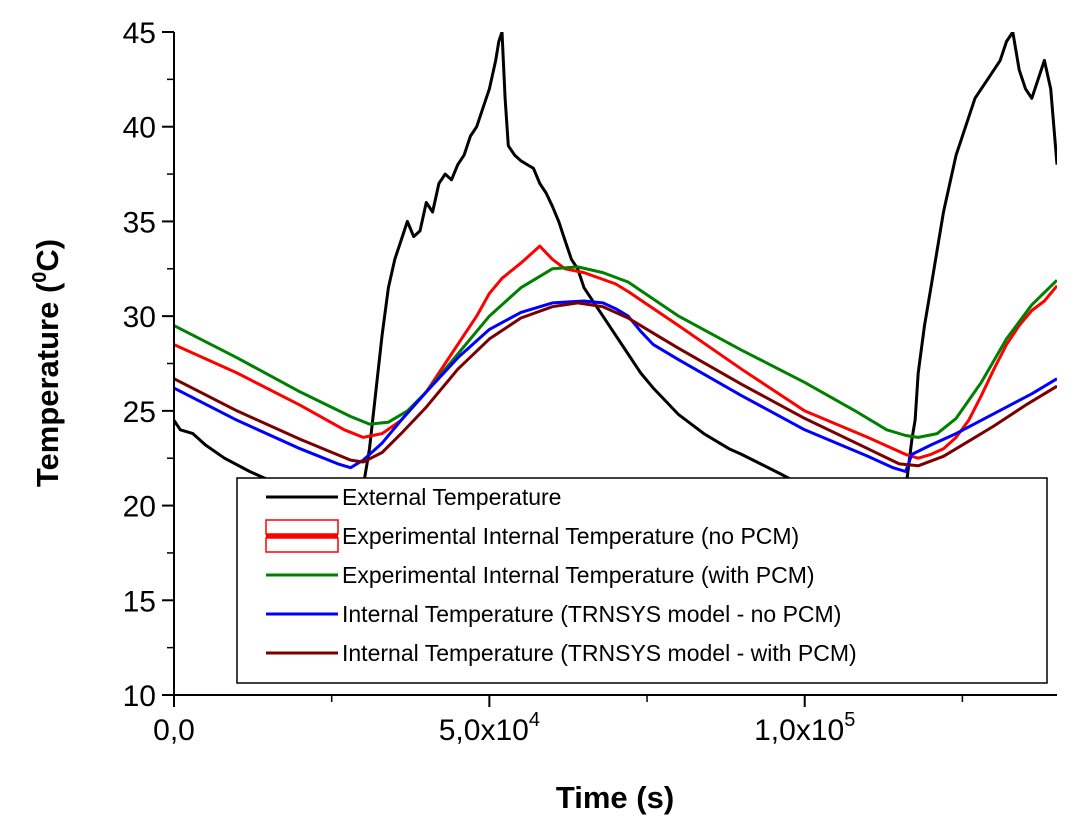 The height and width of the screenshot is (827, 1076). What do you see at coordinates (804, 728) in the screenshot?
I see `x-tick-label: 1,0x10⁵` at bounding box center [804, 728].